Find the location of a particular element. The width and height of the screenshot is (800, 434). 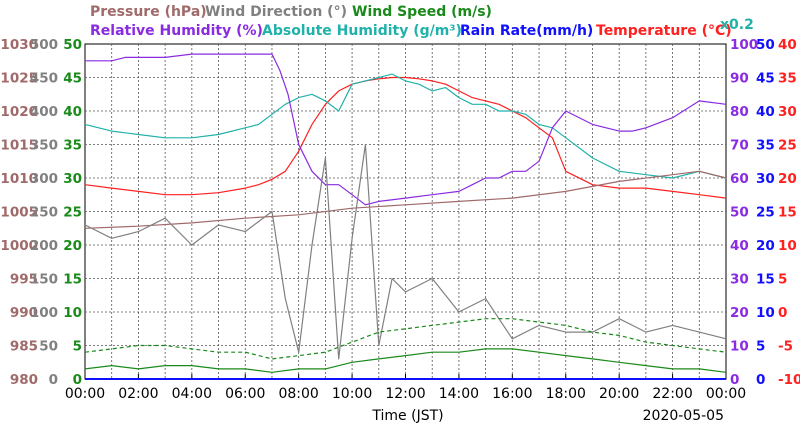

x-tick-label: 20:00 is located at coordinates (619, 394).